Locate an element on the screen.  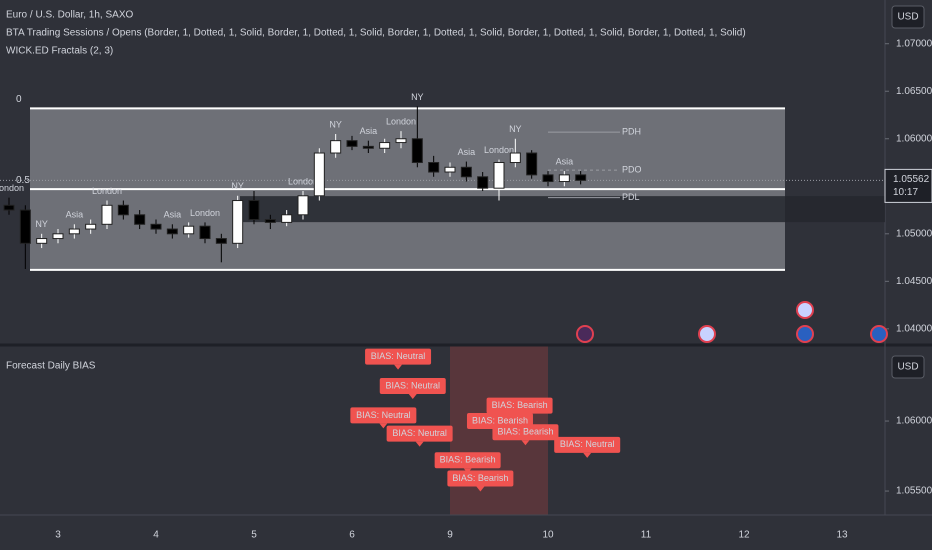
x-tick-label: 11 is located at coordinates (646, 535).